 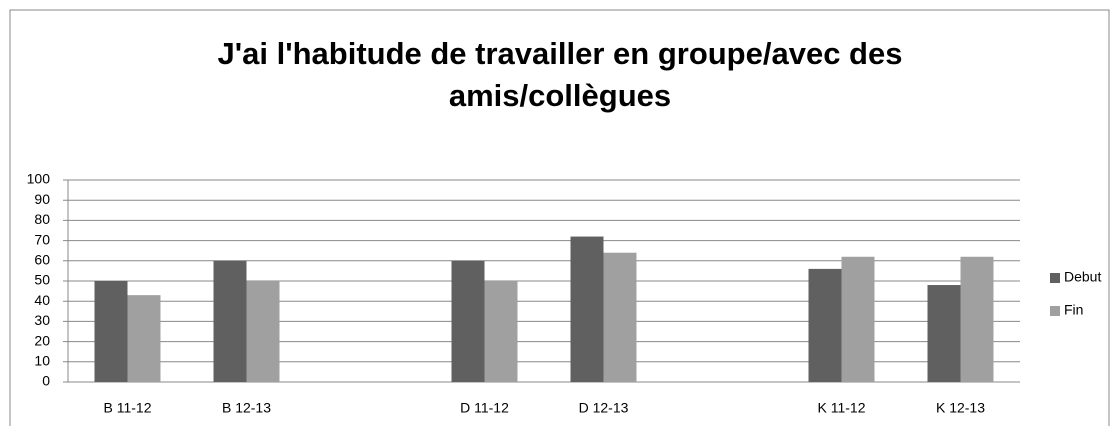 I want to click on x-tick-label: K 11-12, so click(x=842, y=408).